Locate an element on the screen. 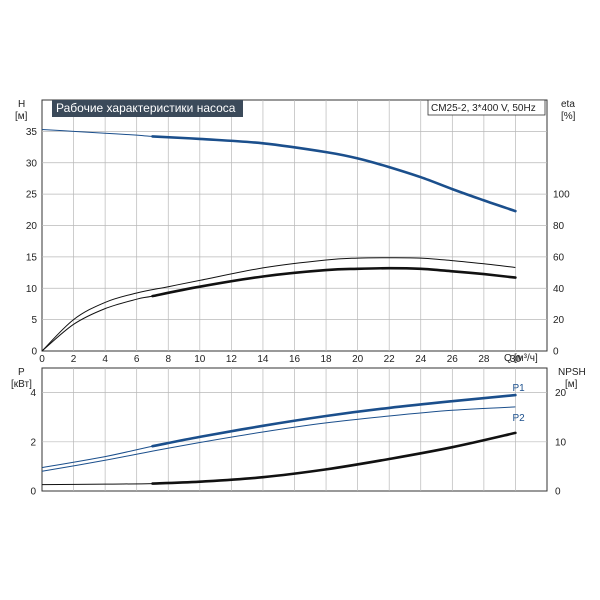 The height and width of the screenshot is (600, 600). y-left-tick-label: 5 is located at coordinates (34, 320).